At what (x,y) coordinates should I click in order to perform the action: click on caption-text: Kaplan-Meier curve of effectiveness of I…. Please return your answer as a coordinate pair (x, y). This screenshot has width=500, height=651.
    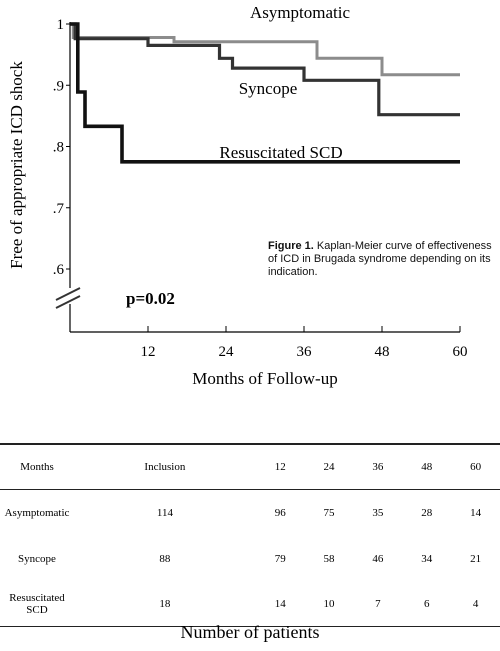
    Looking at the image, I should click on (380, 259).